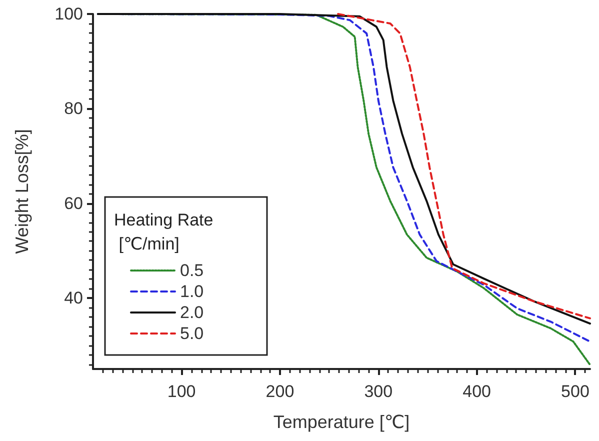 The image size is (599, 441). Describe the element at coordinates (22, 191) in the screenshot. I see `y-axis-title: Weight Loss[%]` at that location.